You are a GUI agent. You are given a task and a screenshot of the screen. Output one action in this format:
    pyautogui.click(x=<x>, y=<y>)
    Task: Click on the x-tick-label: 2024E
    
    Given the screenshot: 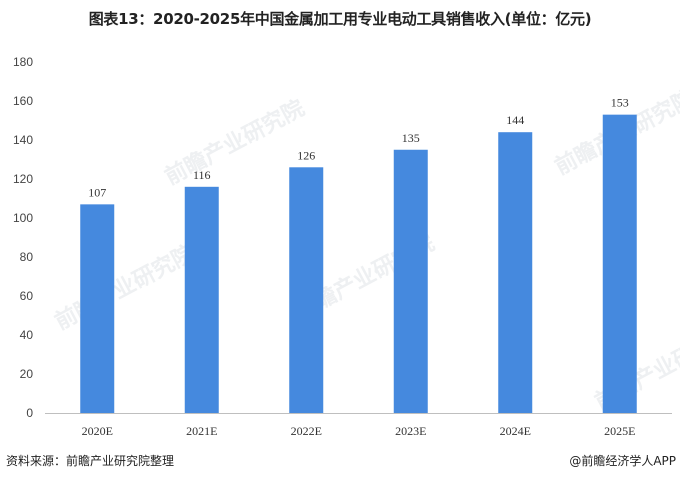 What is the action you would take?
    pyautogui.click(x=515, y=431)
    